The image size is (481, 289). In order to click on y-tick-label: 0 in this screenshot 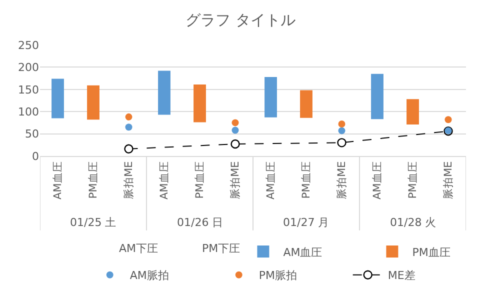, I will do `click(35, 156)`.